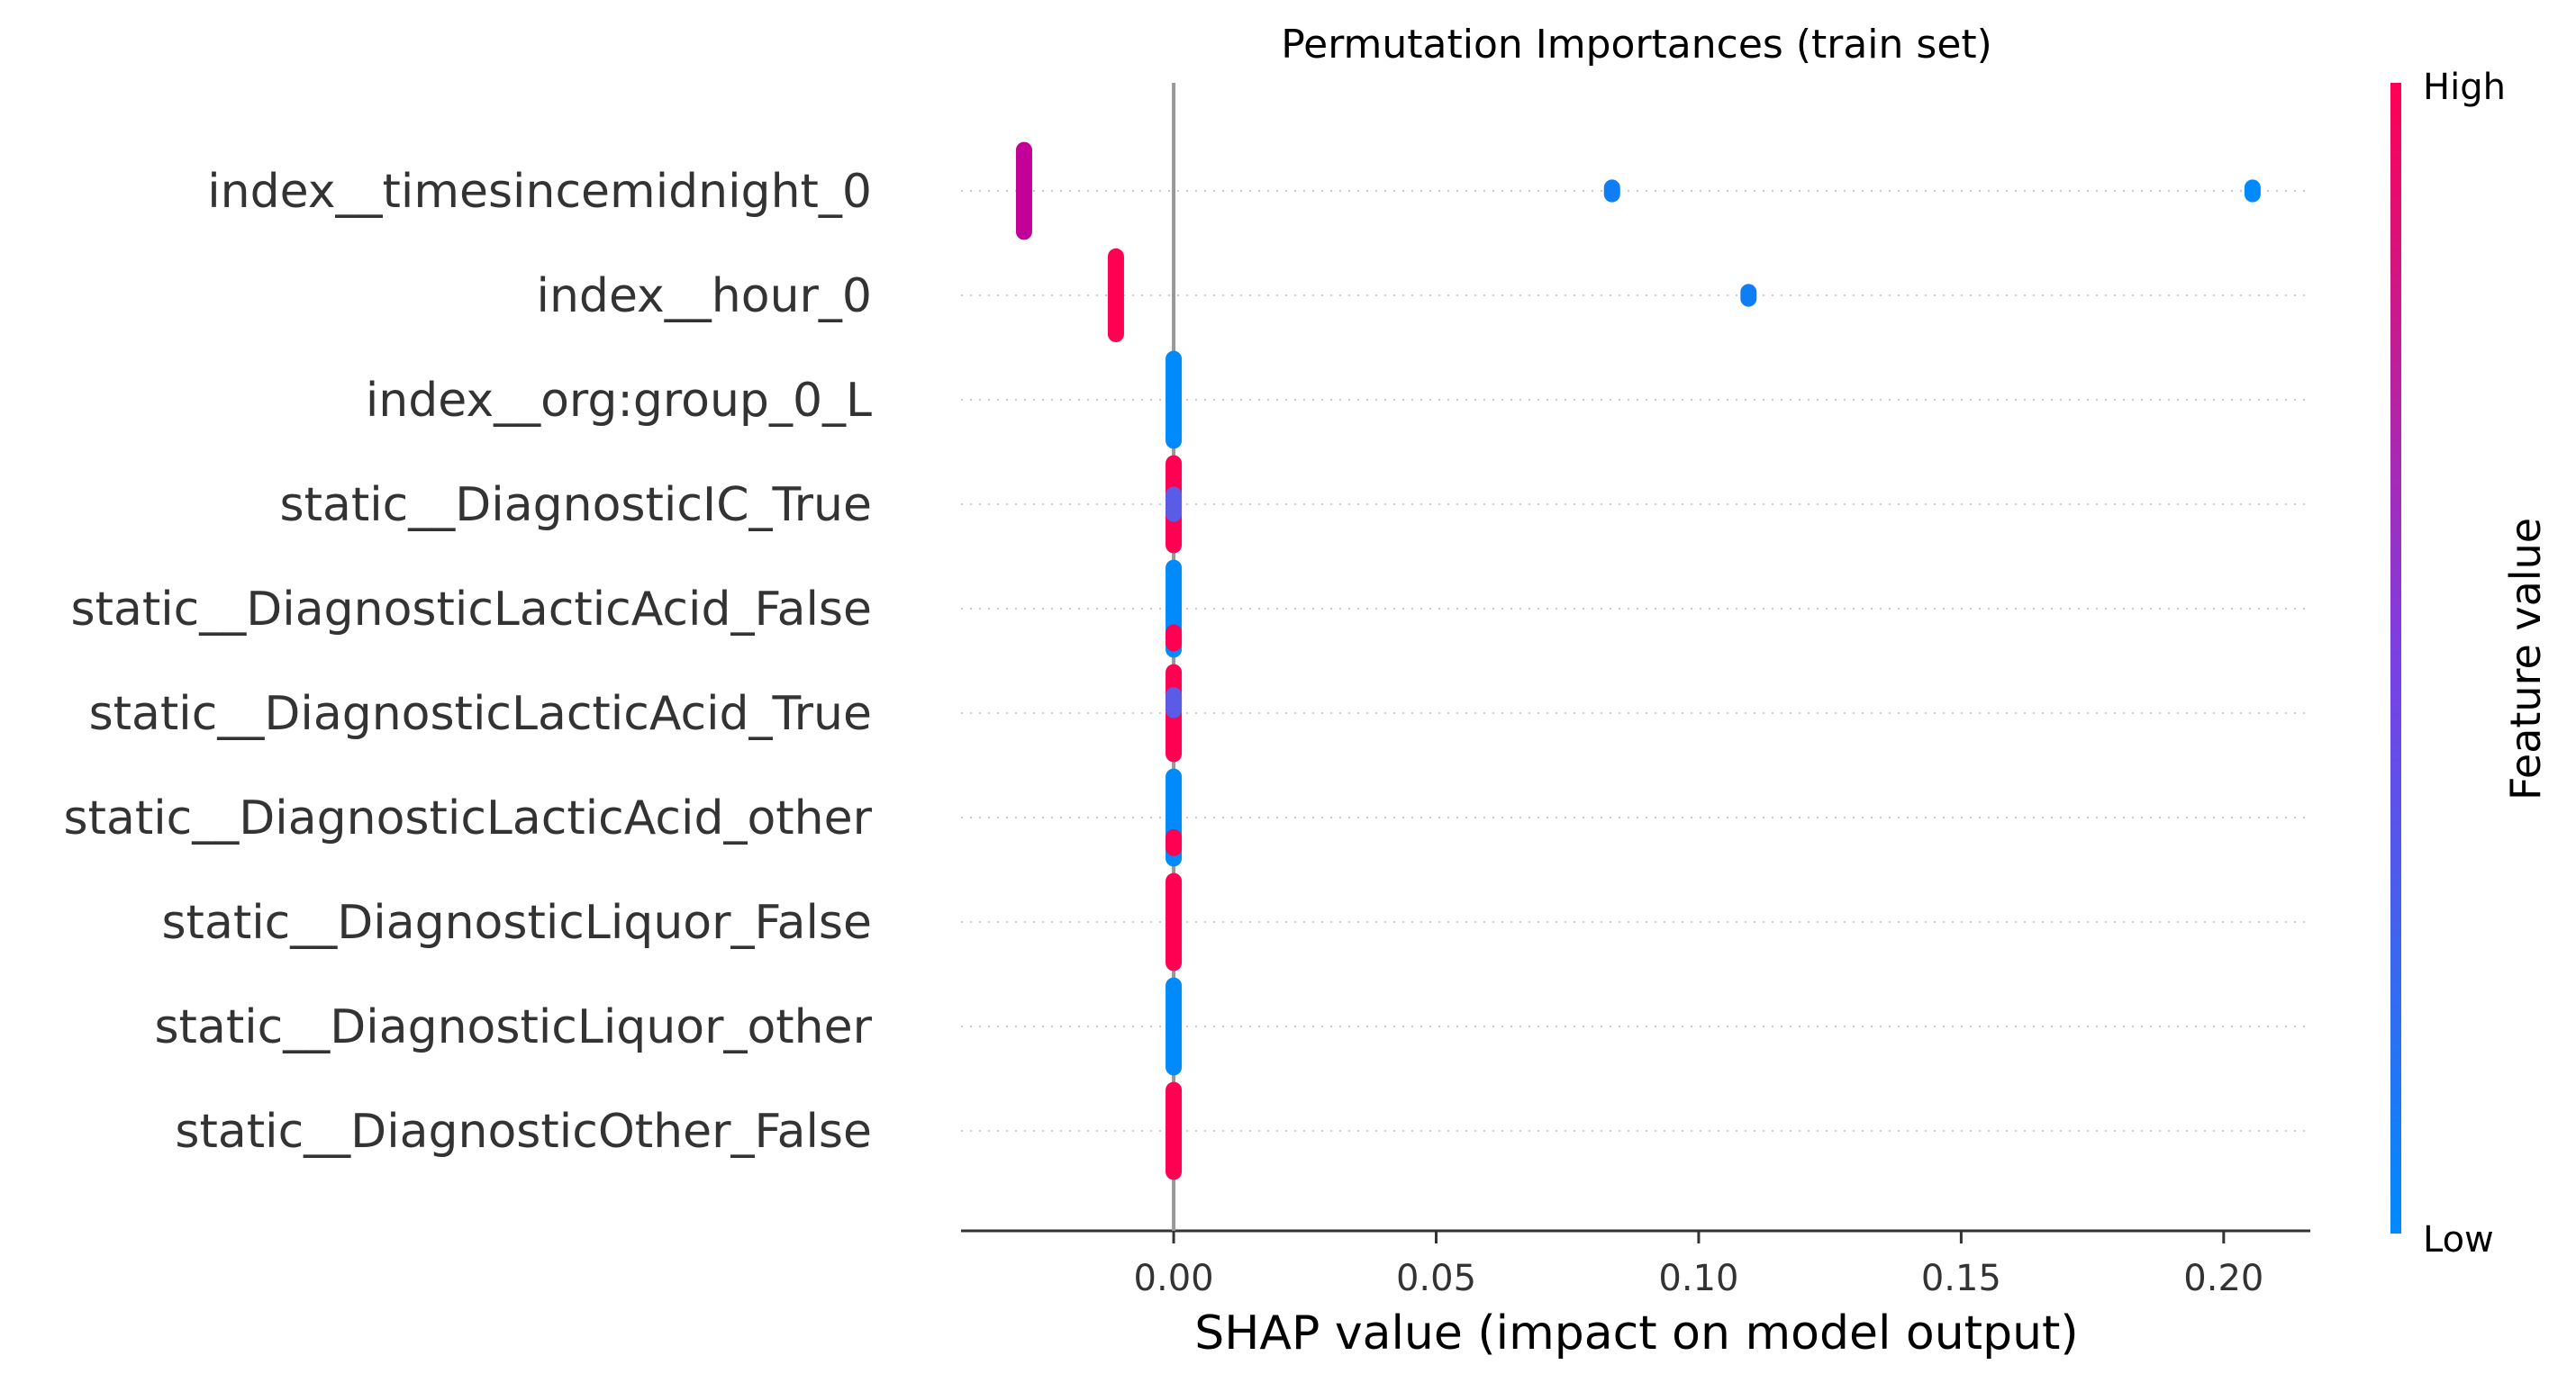 Image resolution: width=2576 pixels, height=1383 pixels. What do you see at coordinates (1436, 1278) in the screenshot?
I see `x-tick-label: 0.05` at bounding box center [1436, 1278].